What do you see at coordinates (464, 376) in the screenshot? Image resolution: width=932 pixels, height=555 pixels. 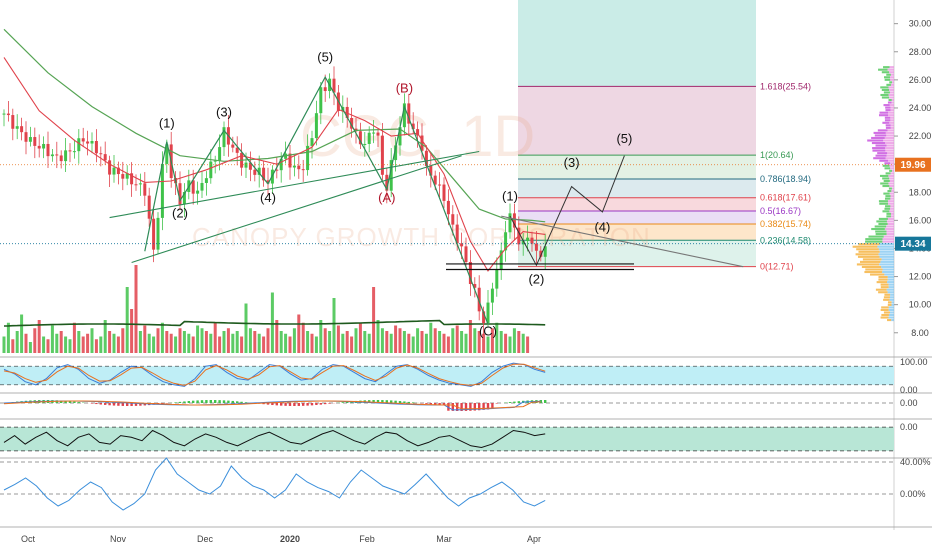 I see `stochastic-pane: 100.000.00` at bounding box center [464, 376].